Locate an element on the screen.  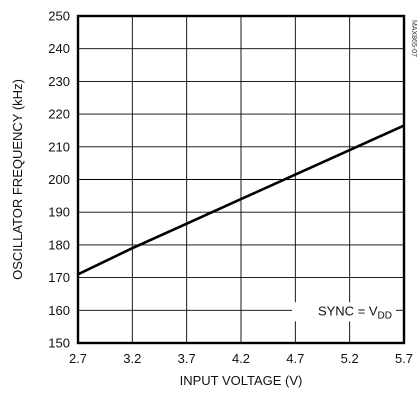
y-tick-label-2: 230 is located at coordinates (59, 81).